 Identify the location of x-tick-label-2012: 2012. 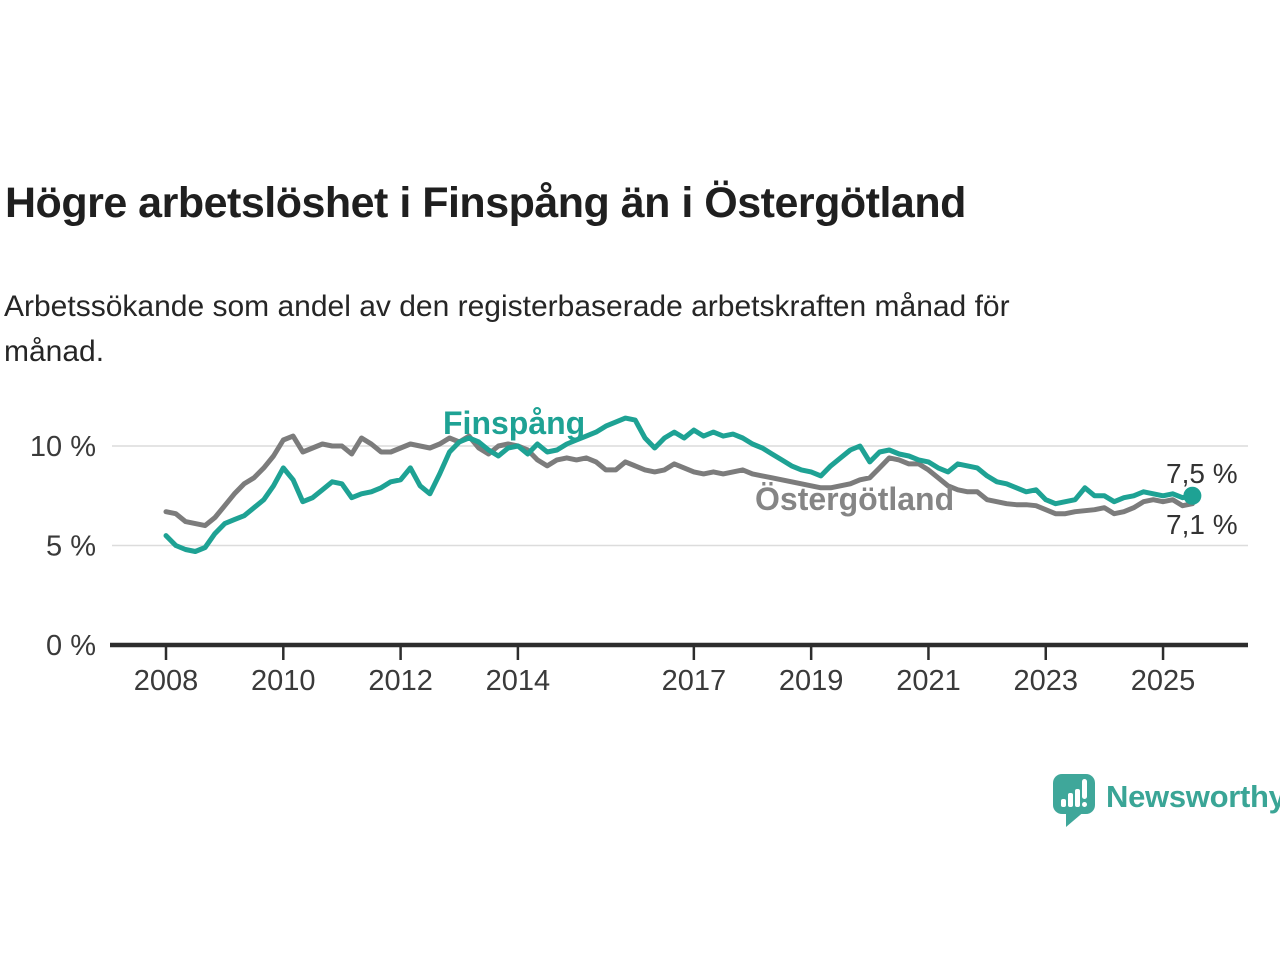
(400, 681).